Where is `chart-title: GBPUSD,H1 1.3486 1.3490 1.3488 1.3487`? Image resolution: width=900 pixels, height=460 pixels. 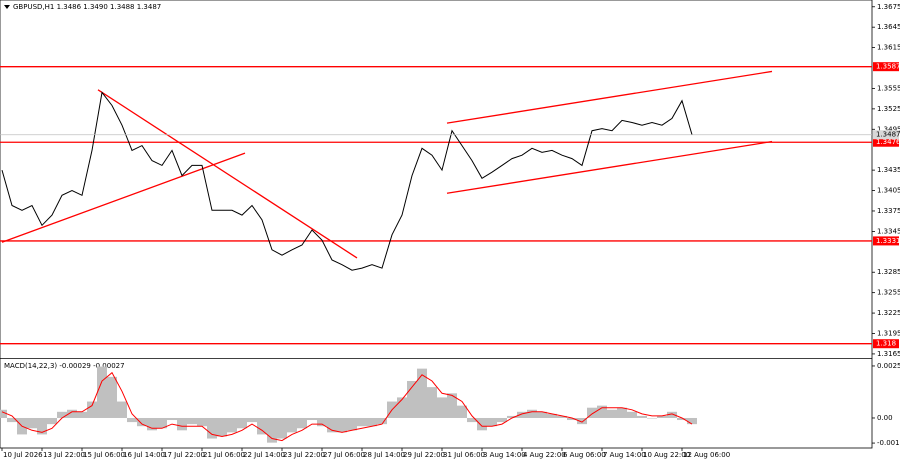
chart-title: GBPUSD,H1 1.3486 1.3490 1.3488 1.3487 is located at coordinates (87, 7).